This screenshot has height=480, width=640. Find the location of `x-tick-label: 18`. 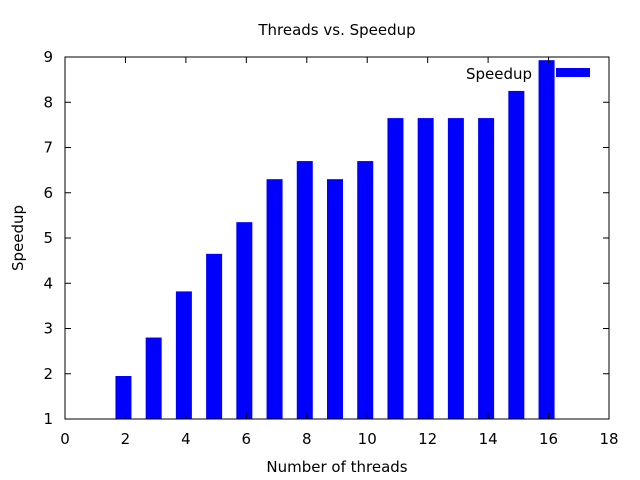

x-tick-label: 18 is located at coordinates (608, 439).